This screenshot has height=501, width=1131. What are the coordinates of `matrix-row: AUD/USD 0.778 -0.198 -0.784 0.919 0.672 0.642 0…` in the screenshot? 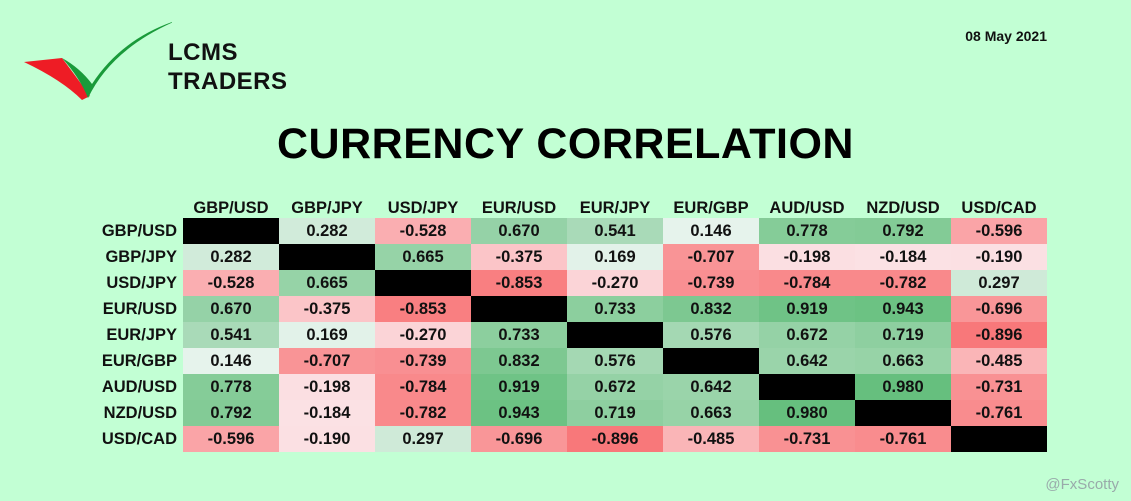 It's located at (564, 387).